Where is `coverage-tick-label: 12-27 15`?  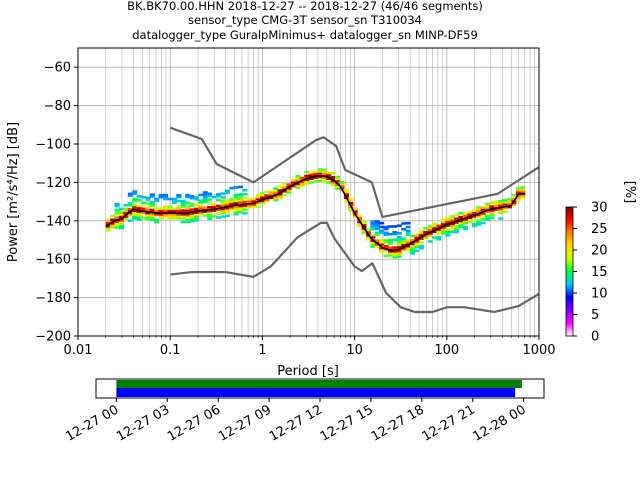 coverage-tick-label: 12-27 15 is located at coordinates (347, 423).